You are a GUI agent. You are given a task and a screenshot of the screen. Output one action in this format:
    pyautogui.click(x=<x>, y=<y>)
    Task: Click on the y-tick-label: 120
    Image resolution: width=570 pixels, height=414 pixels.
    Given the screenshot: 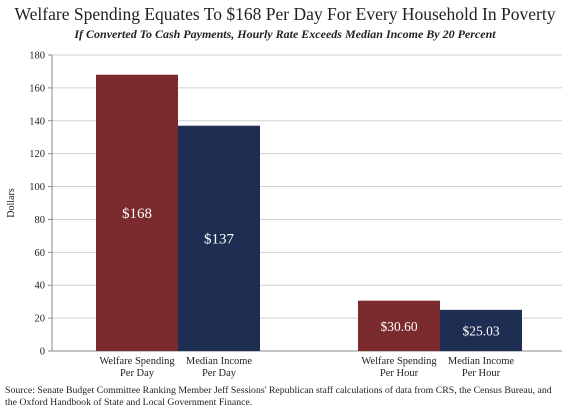 What is the action you would take?
    pyautogui.click(x=37, y=154)
    